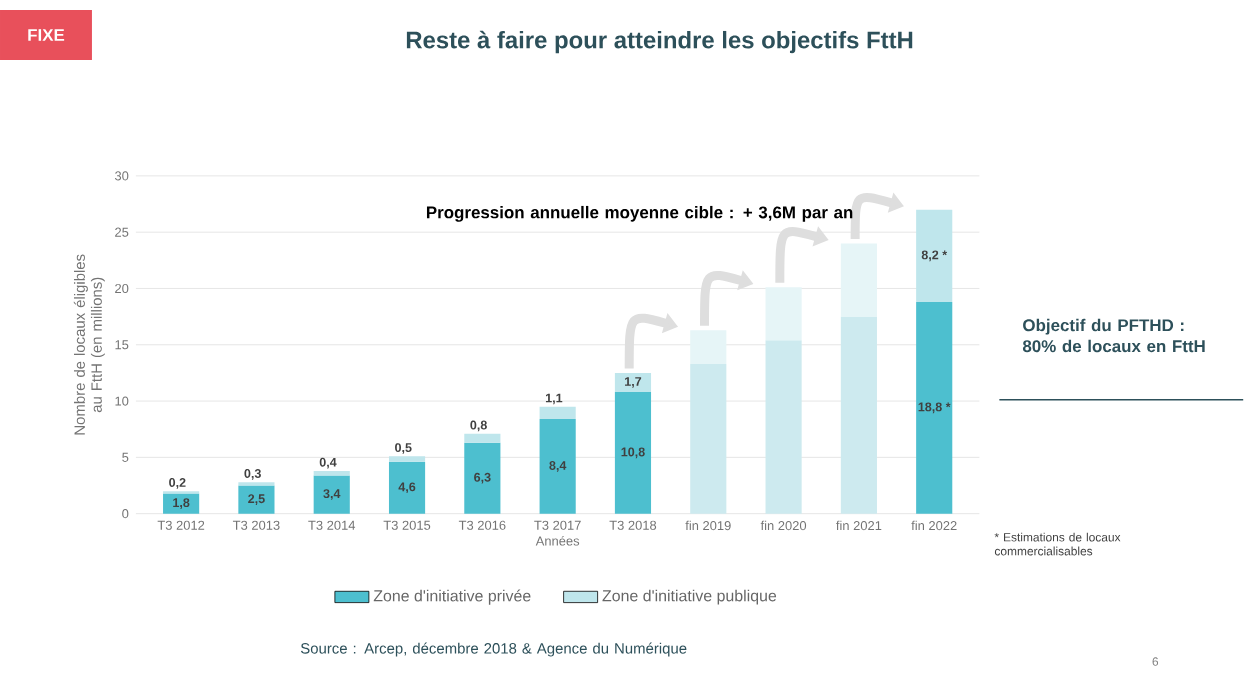 This screenshot has width=1244, height=678. What do you see at coordinates (1113, 336) in the screenshot?
I see `text: Objectif du PFTHD : 80% de locaux en FttH` at bounding box center [1113, 336].